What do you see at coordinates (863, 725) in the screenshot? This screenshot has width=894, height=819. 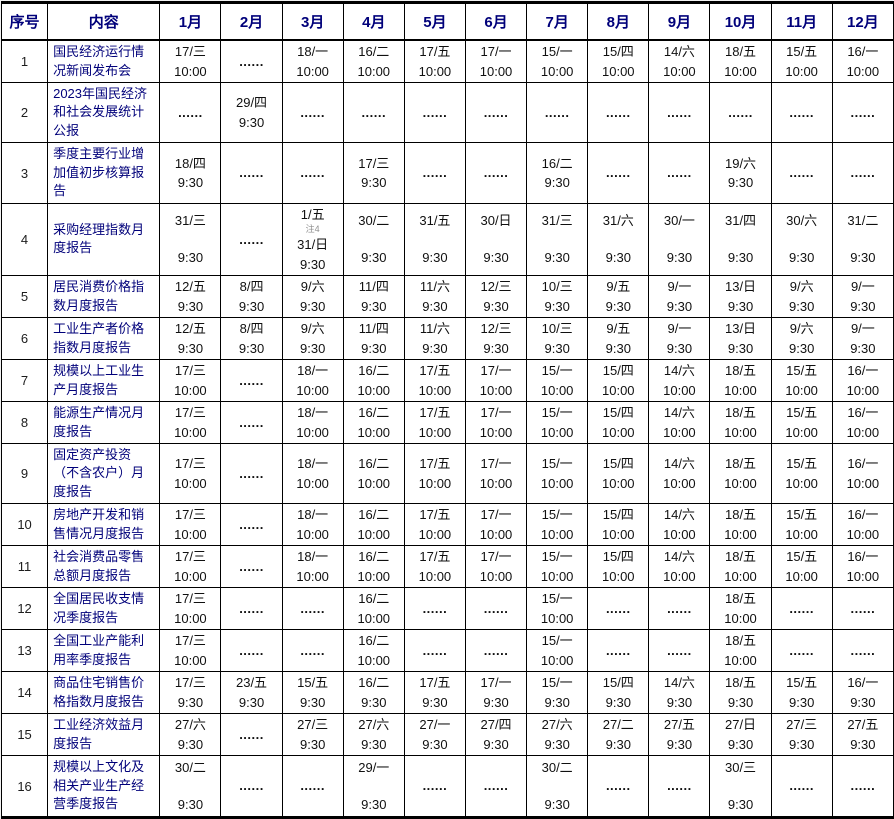 I see `release-date: 27/五` at bounding box center [863, 725].